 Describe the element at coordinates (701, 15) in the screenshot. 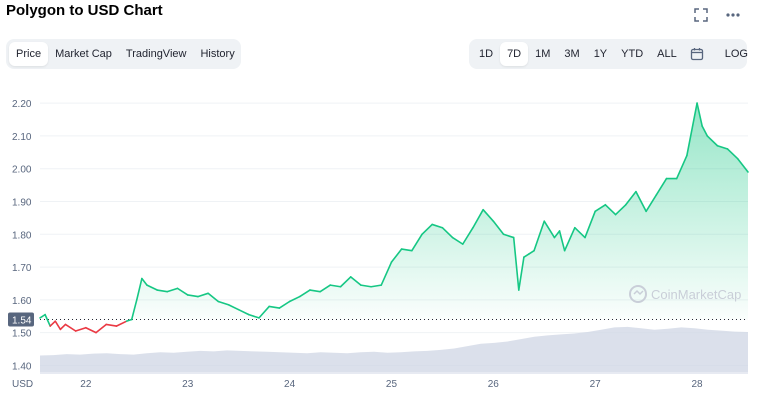

I see `fullscreen-icon` at that location.